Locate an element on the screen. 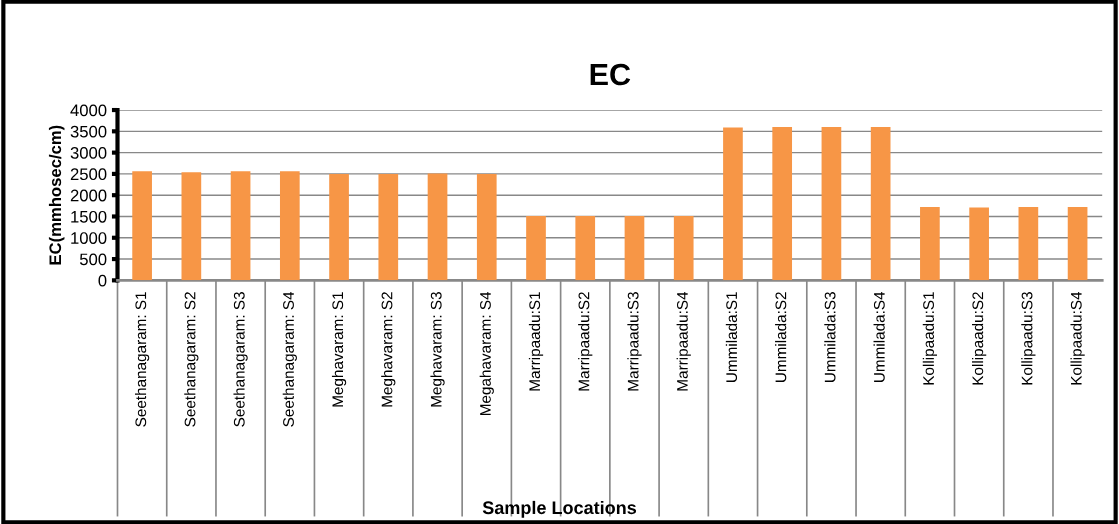 The height and width of the screenshot is (524, 1119). chart-title: EC is located at coordinates (610, 74).